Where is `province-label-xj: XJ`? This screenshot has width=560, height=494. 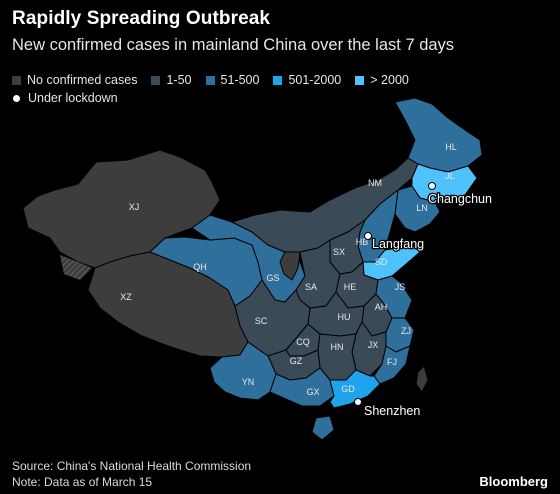 province-label-xj: XJ is located at coordinates (134, 207).